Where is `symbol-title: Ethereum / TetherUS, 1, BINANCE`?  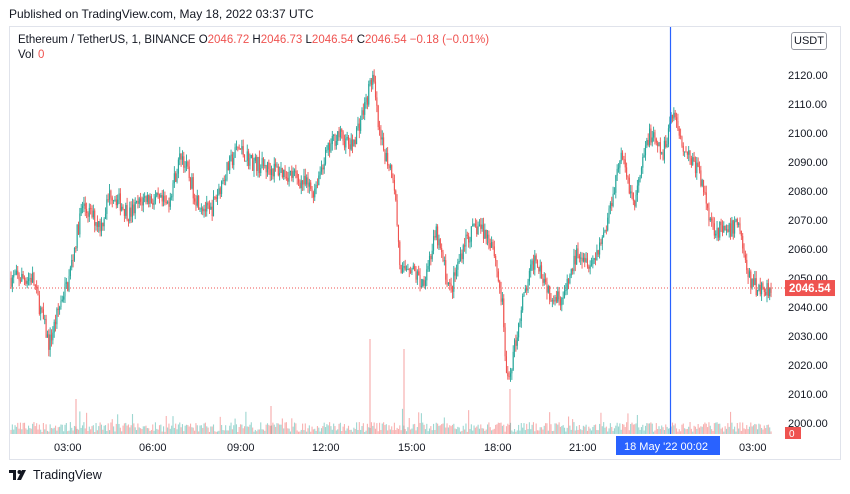
symbol-title: Ethereum / TetherUS, 1, BINANCE is located at coordinates (107, 40).